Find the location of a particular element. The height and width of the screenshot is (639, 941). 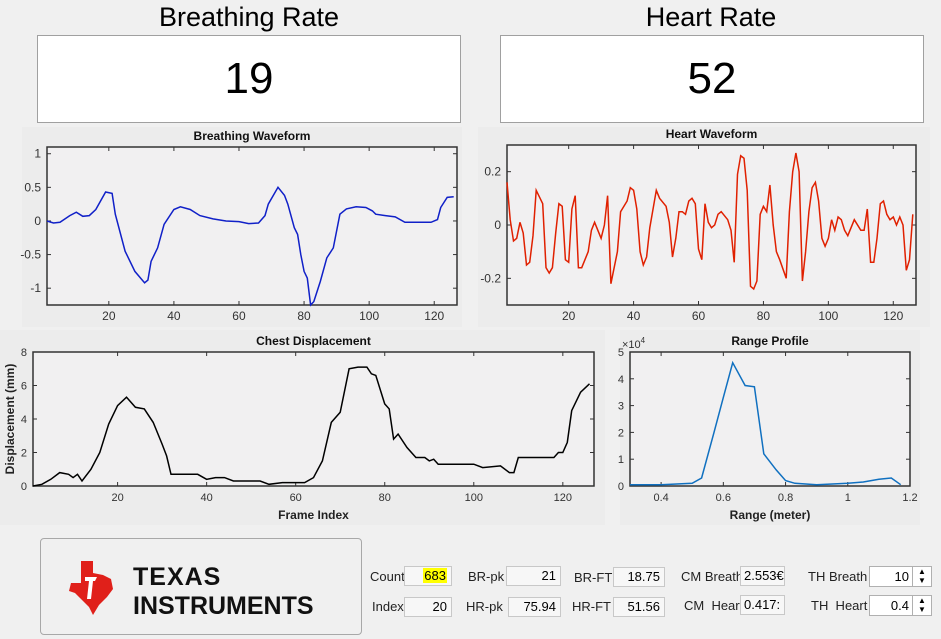

range-series-line is located at coordinates (766, 423).